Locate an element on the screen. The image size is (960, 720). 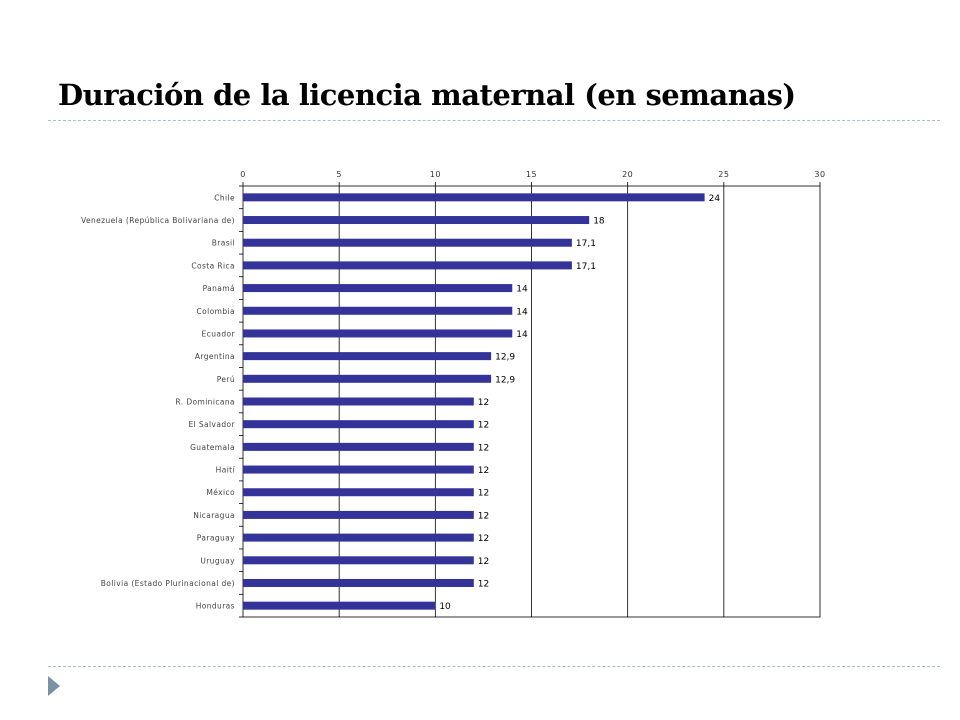
title-divider is located at coordinates (494, 120).